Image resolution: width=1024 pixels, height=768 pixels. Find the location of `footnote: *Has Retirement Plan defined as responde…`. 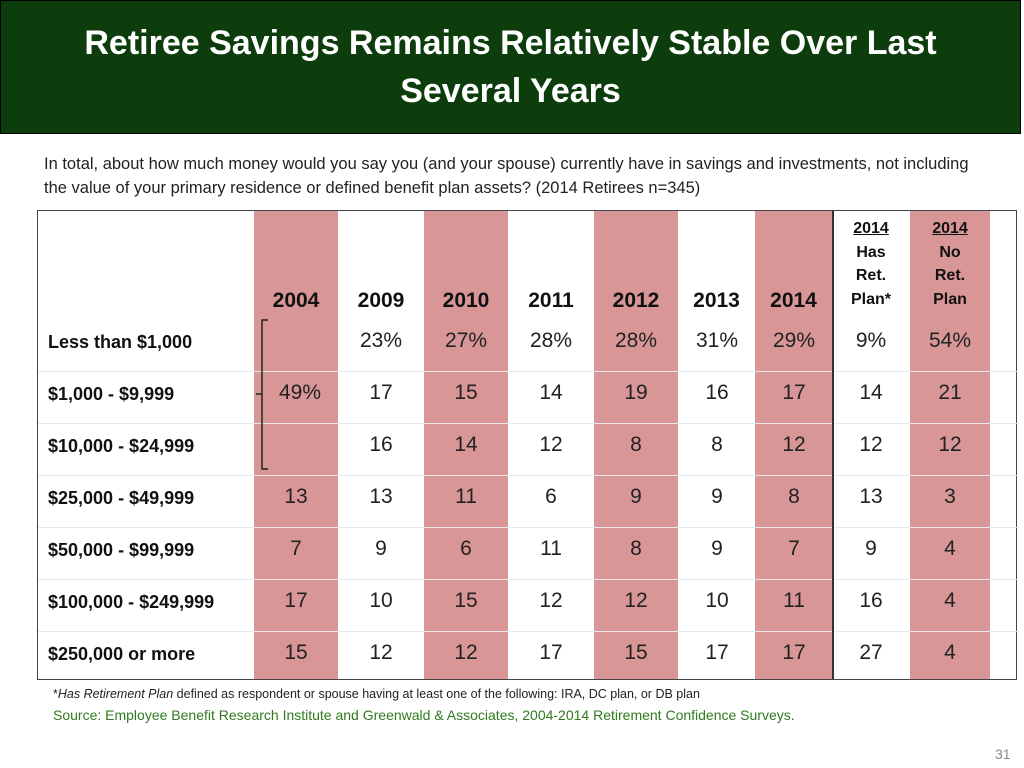

footnote: *Has Retirement Plan defined as responde… is located at coordinates (376, 694).